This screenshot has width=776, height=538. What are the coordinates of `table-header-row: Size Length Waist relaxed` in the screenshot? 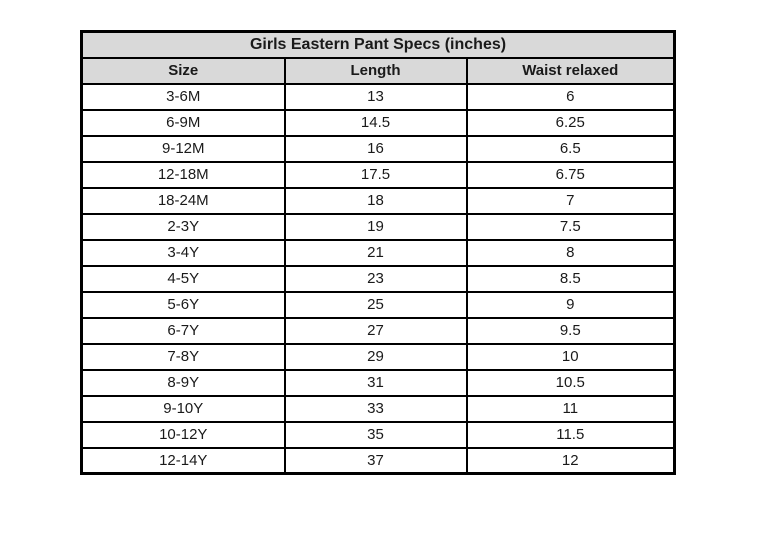 It's located at (378, 70).